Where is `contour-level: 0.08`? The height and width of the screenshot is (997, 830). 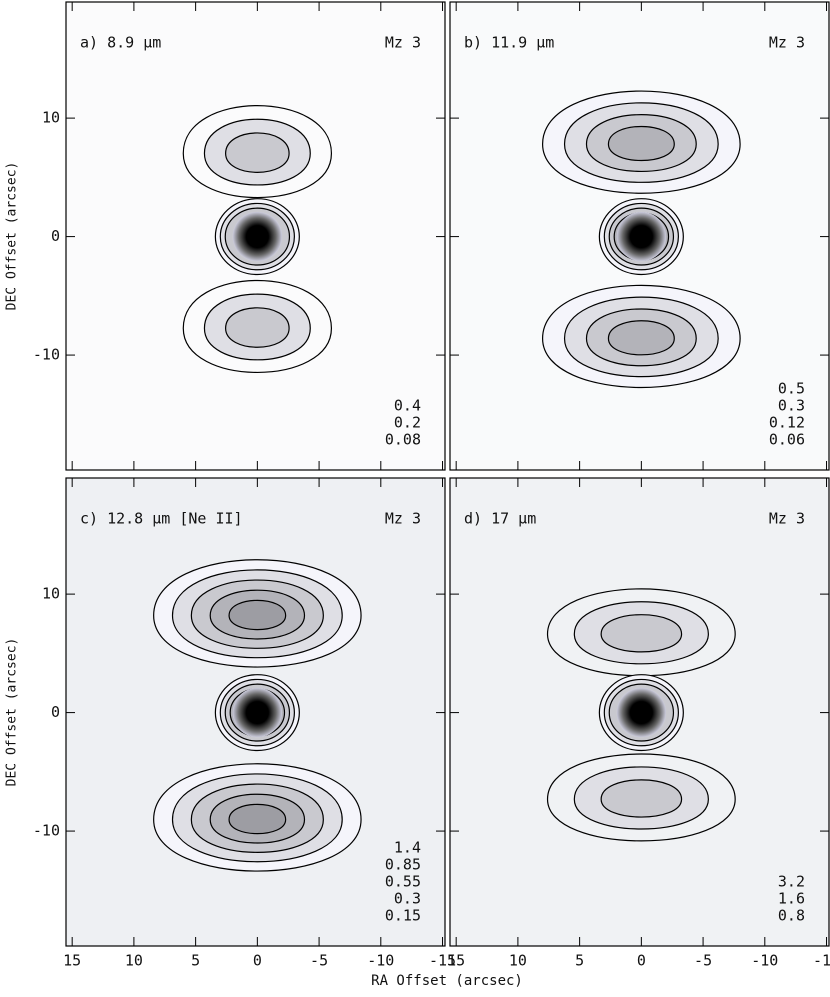 contour-level: 0.08 is located at coordinates (403, 440).